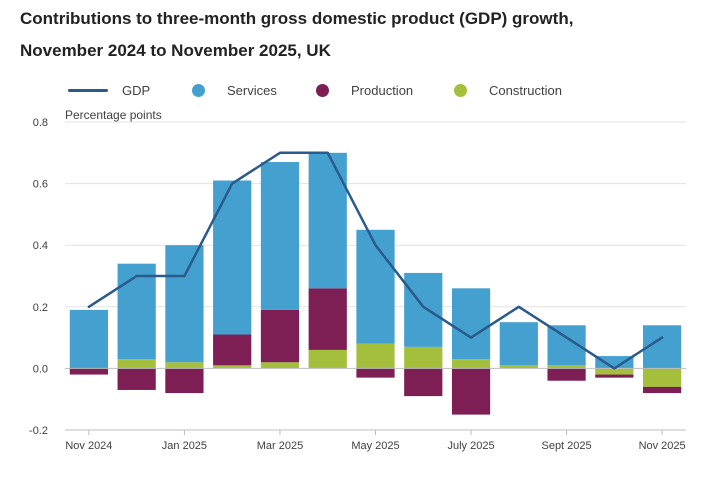  I want to click on legend-item-production: Production, so click(364, 90).